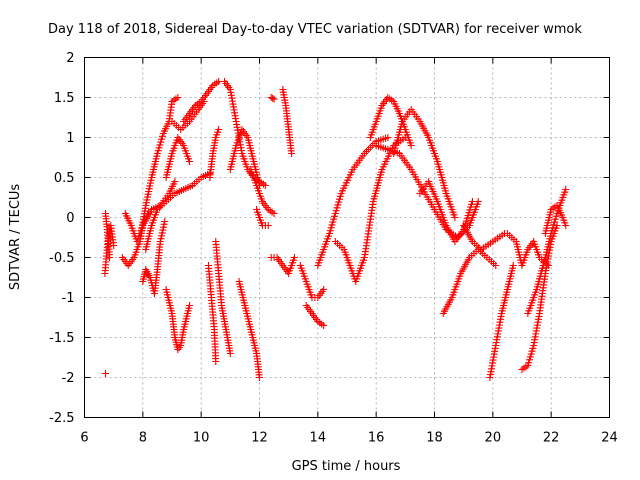 This screenshot has height=480, width=640. What do you see at coordinates (143, 438) in the screenshot?
I see `x-tick-label: 8` at bounding box center [143, 438].